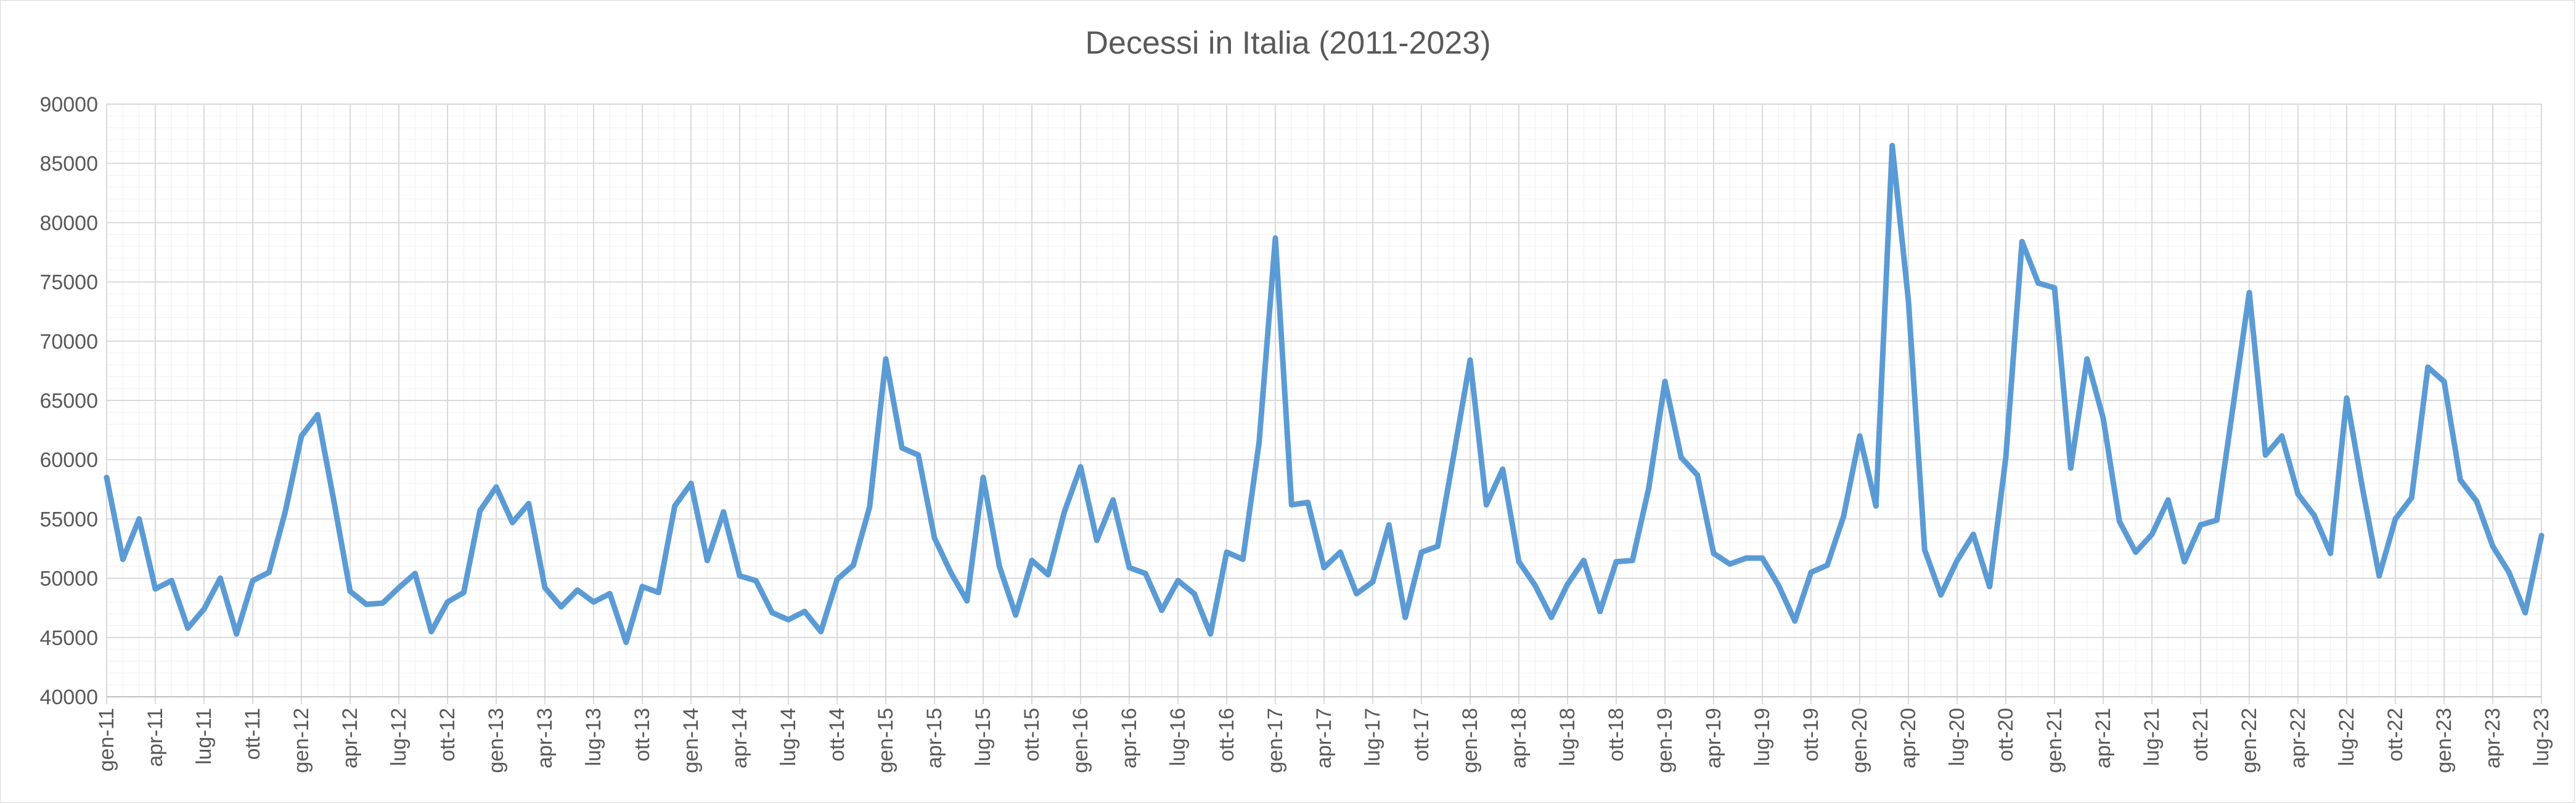  What do you see at coordinates (983, 737) in the screenshot?
I see `x-tick-label: lug-15` at bounding box center [983, 737].